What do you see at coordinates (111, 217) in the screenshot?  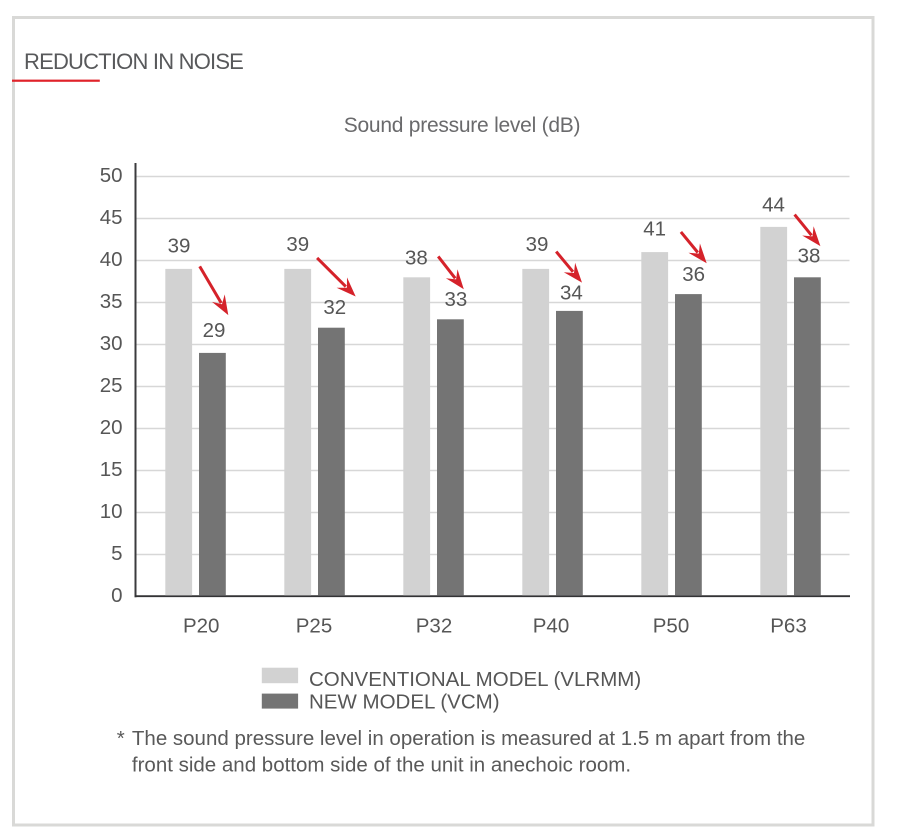 I see `svg-text: 45` at bounding box center [111, 217].